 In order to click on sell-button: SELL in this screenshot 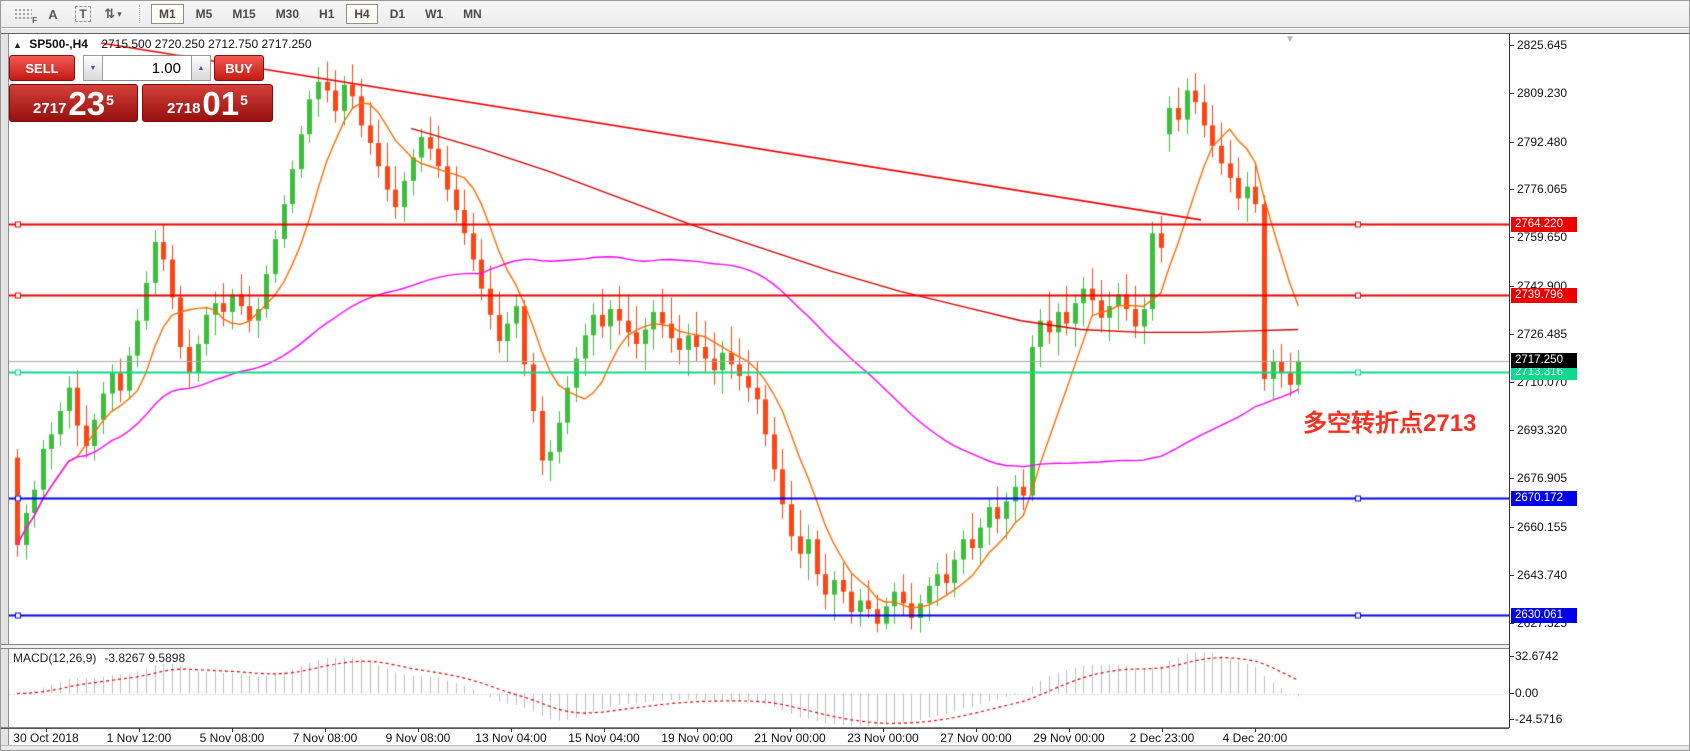, I will do `click(42, 68)`.